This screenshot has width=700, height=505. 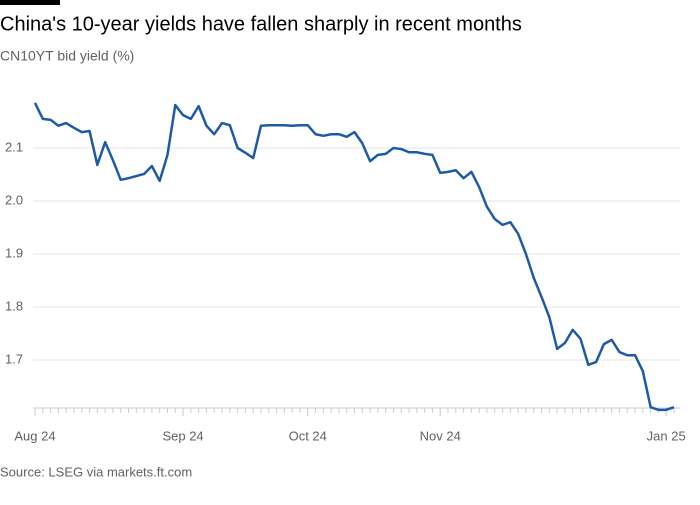 What do you see at coordinates (34, 435) in the screenshot?
I see `x-tick-label: Aug 24` at bounding box center [34, 435].